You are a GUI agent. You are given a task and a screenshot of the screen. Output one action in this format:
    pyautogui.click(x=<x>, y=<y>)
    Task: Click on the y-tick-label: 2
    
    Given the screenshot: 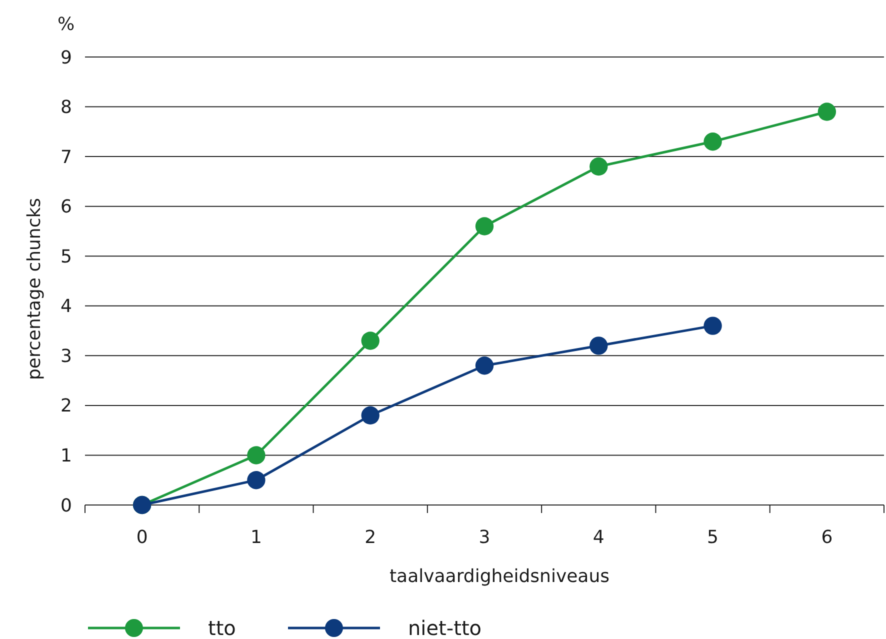 What is the action you would take?
    pyautogui.click(x=66, y=406)
    